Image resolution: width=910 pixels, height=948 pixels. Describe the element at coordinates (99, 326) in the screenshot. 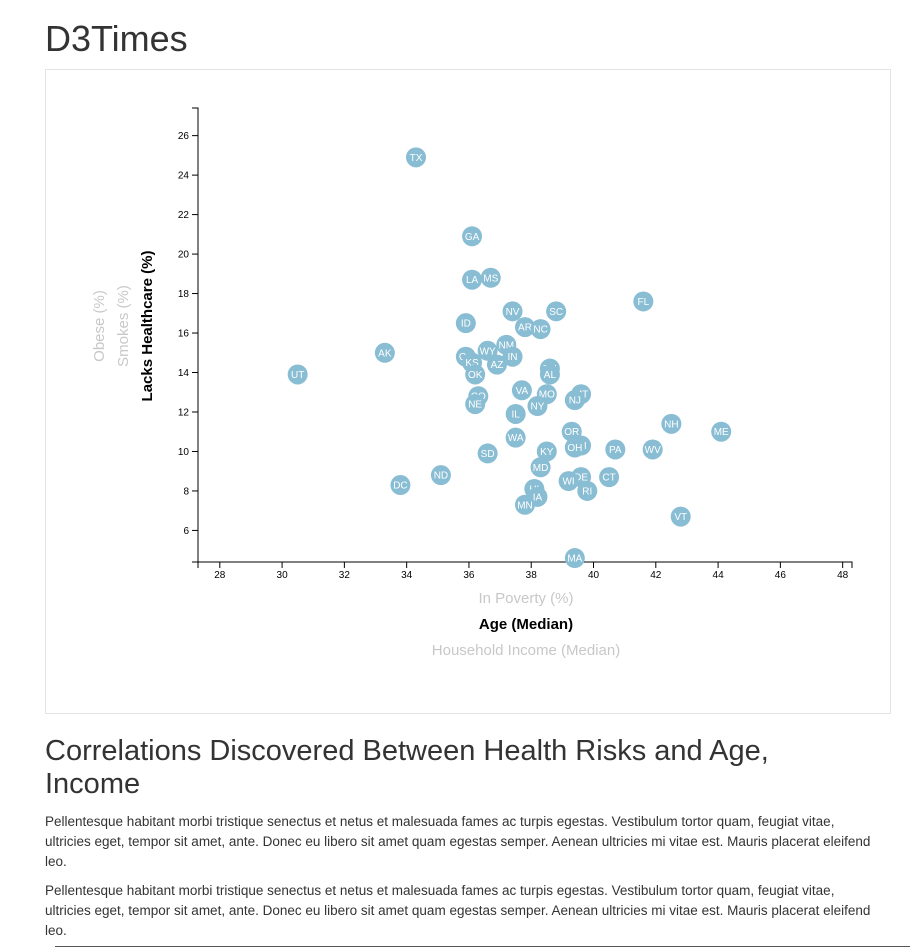

I see `y-axis-label: Obese (%)` at that location.